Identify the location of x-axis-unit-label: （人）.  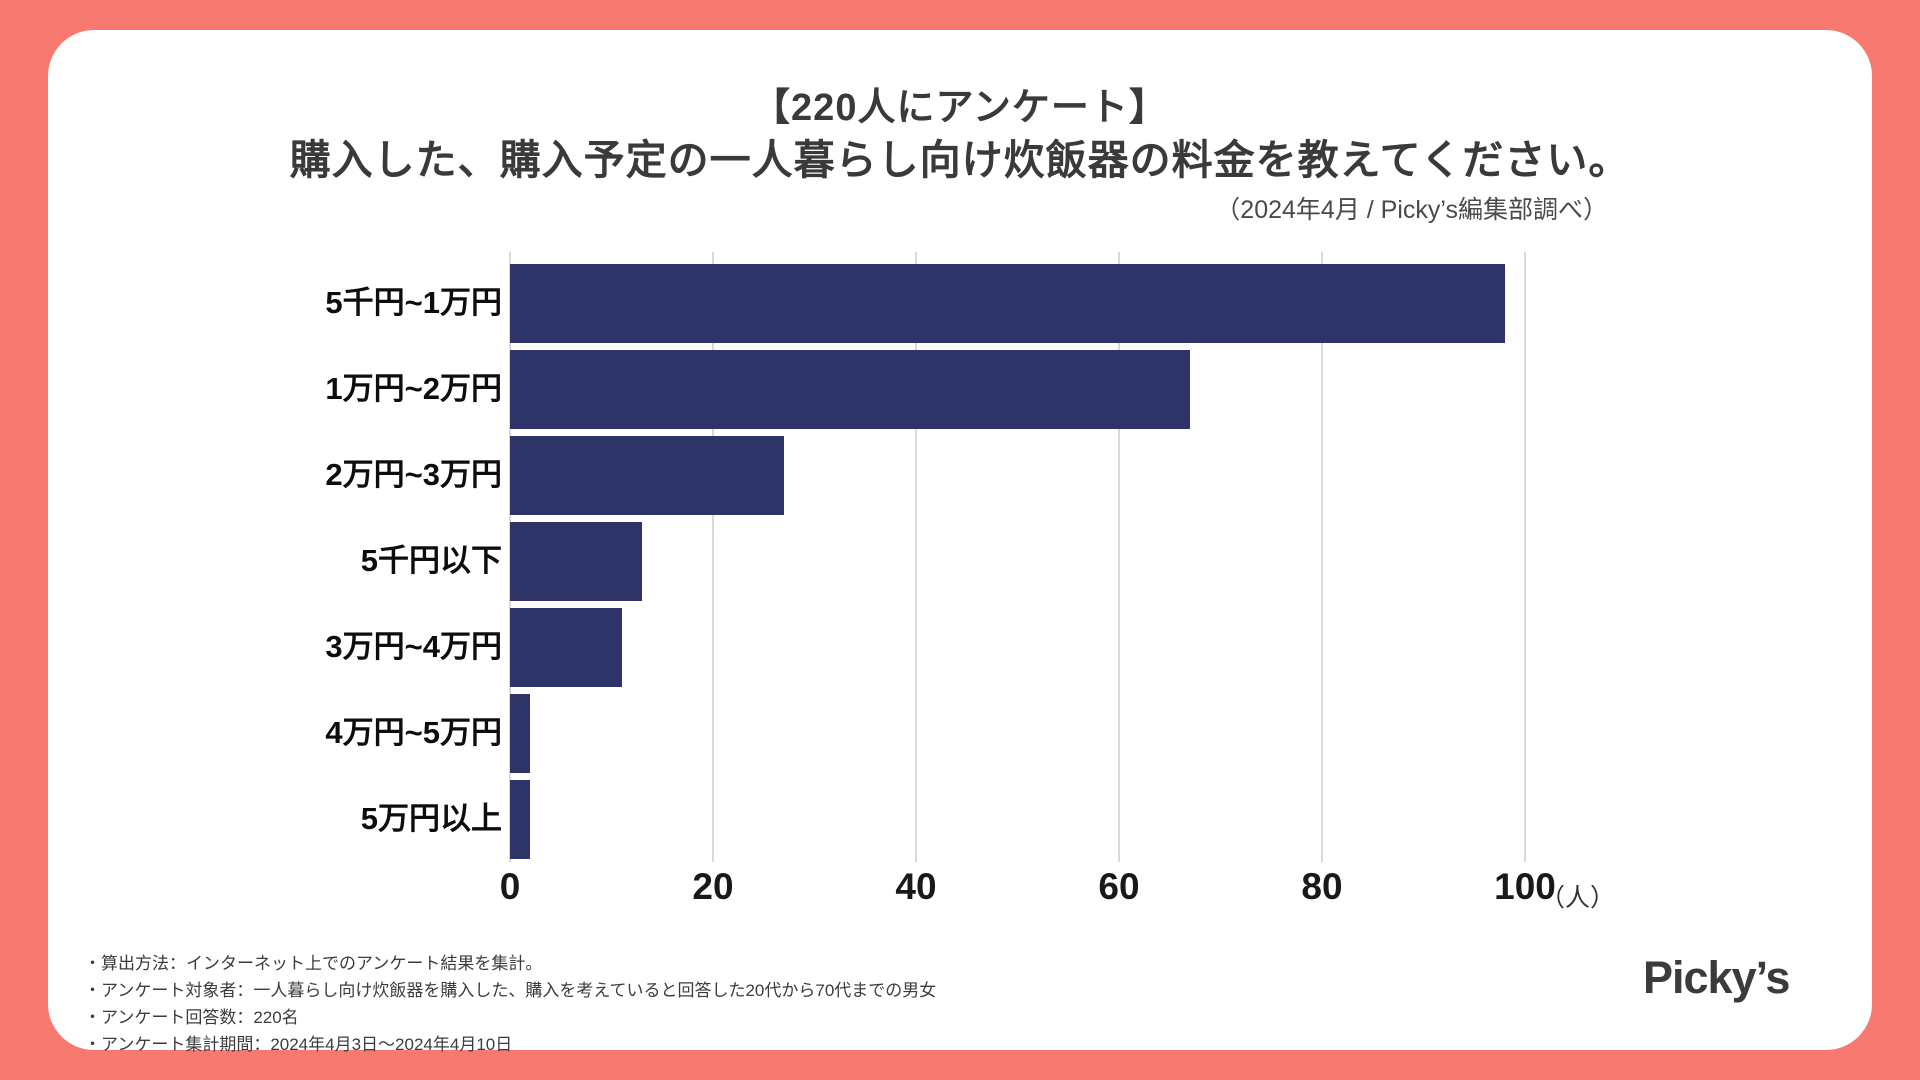
(1578, 898).